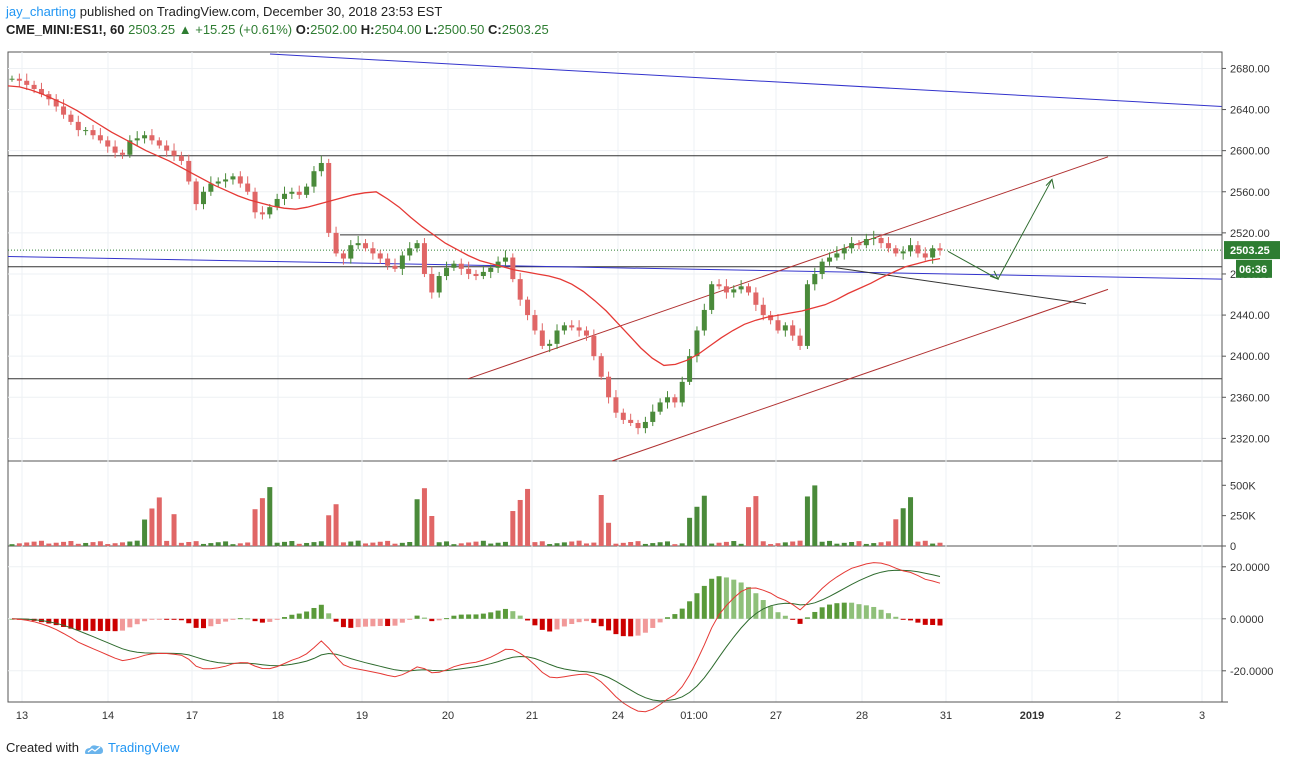 Image resolution: width=1290 pixels, height=765 pixels. What do you see at coordinates (144, 747) in the screenshot?
I see `tradingview-brand: TradingView` at bounding box center [144, 747].